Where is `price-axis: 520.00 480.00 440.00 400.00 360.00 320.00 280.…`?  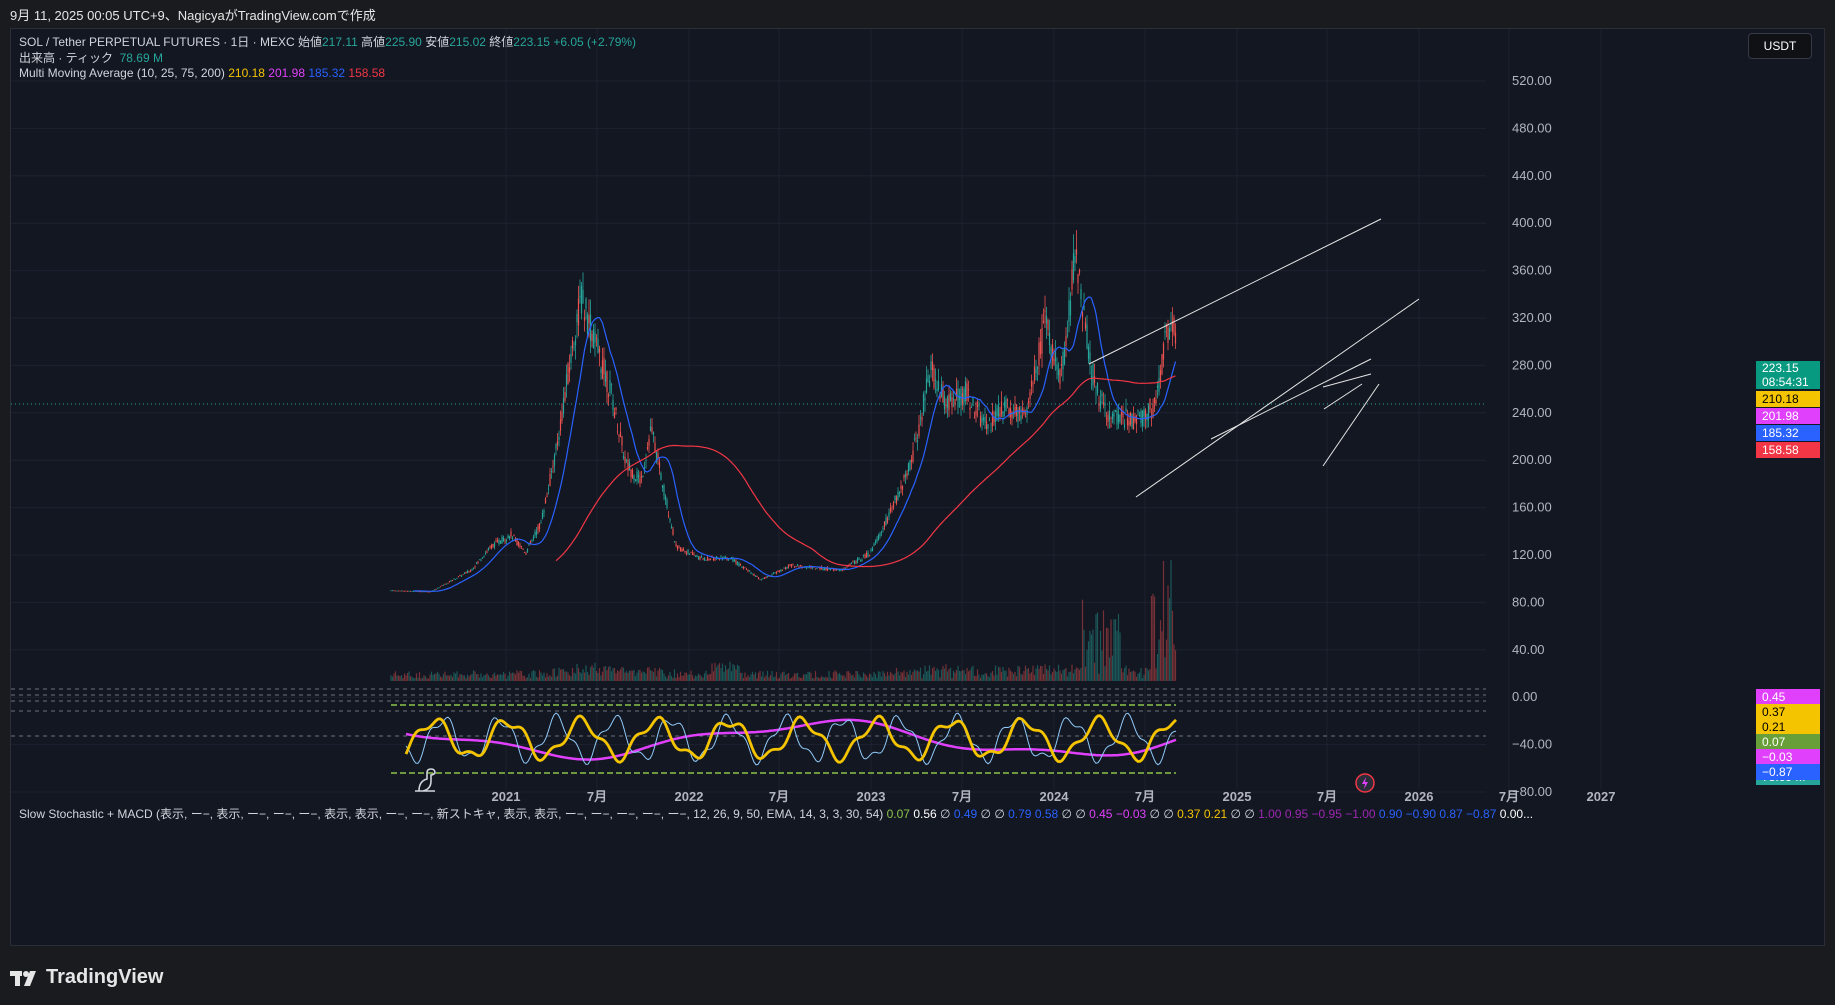
price-axis: 520.00 480.00 440.00 400.00 360.00 320.00 280.… is located at coordinates (1532, 436).